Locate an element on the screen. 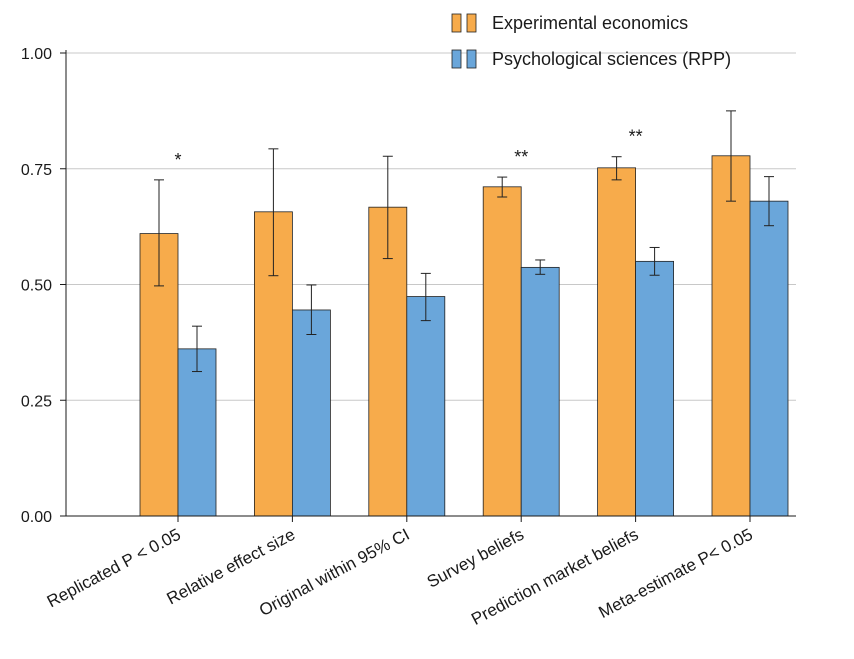 This screenshot has width=854, height=659. y-tick-label: 0.50 is located at coordinates (36, 286).